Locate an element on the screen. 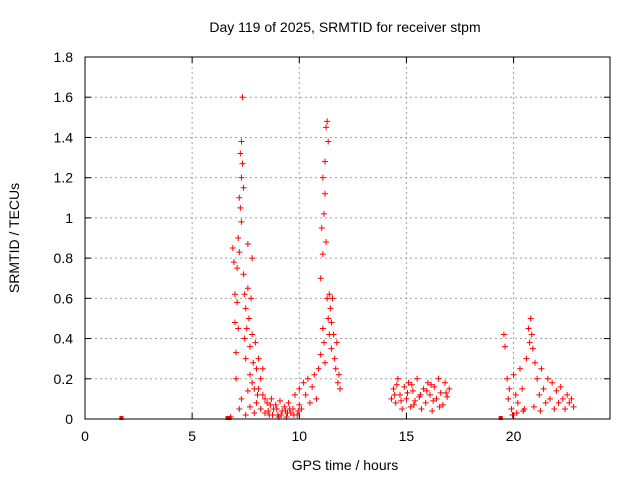 Image resolution: width=640 pixels, height=480 pixels. y-tick-label: 0.2 is located at coordinates (64, 379).